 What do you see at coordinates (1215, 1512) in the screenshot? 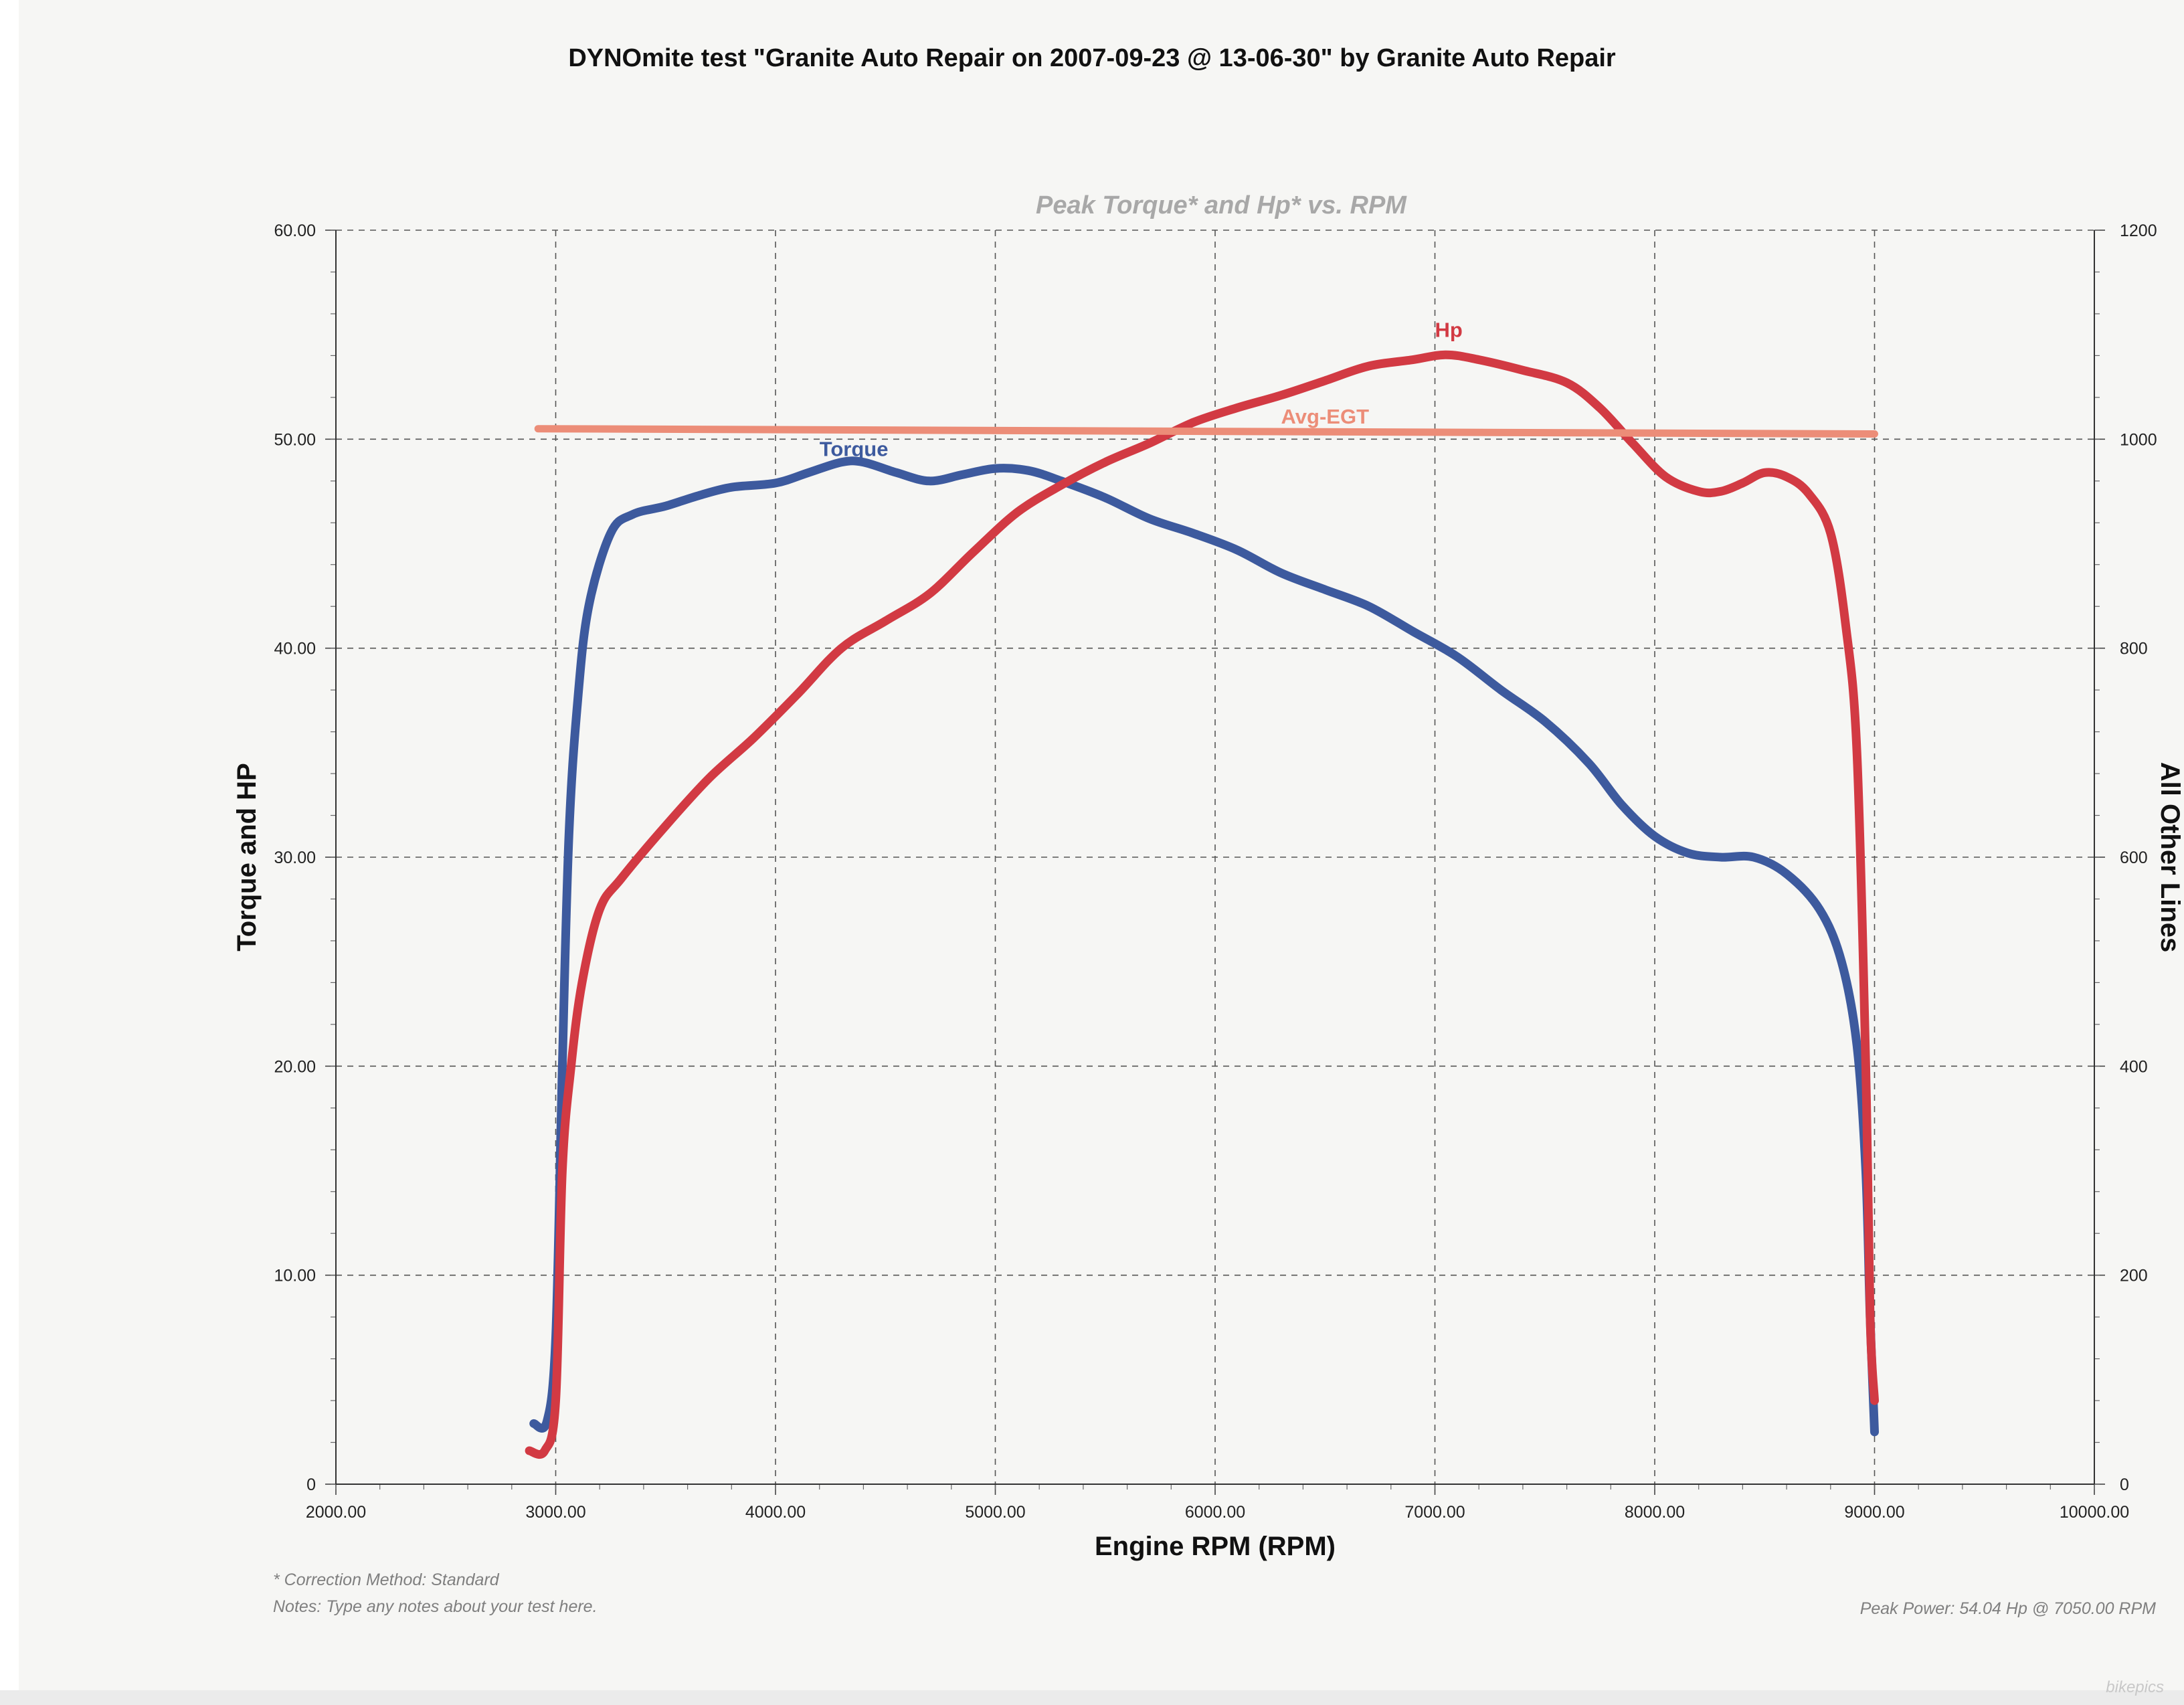
I see `x-tick-label: 6000.00` at bounding box center [1215, 1512].